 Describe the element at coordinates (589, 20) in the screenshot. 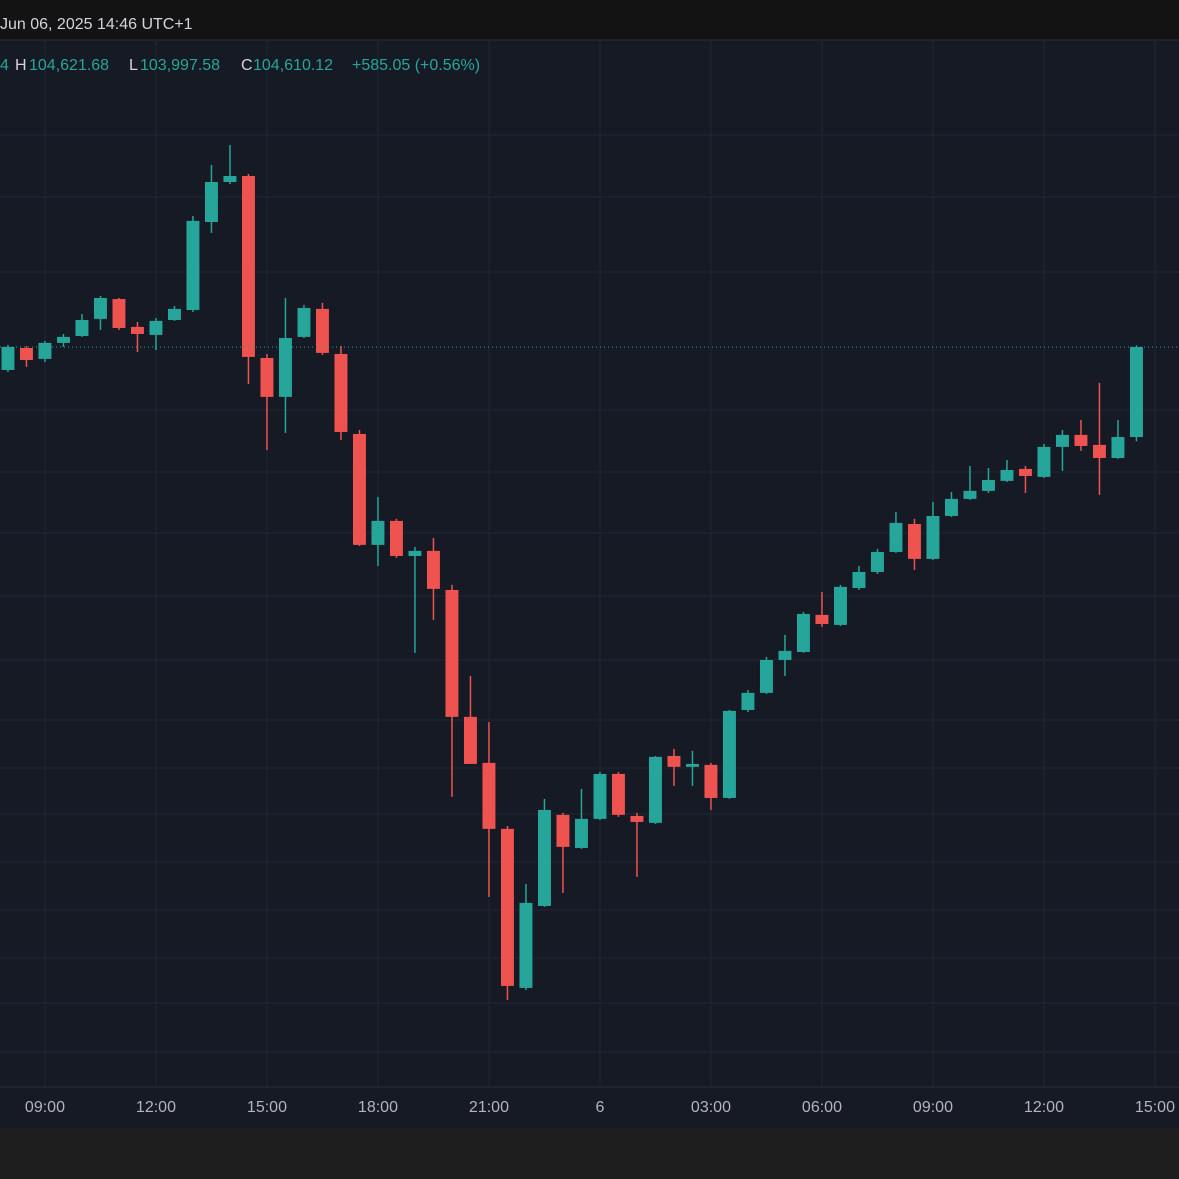

I see `header-bar` at that location.